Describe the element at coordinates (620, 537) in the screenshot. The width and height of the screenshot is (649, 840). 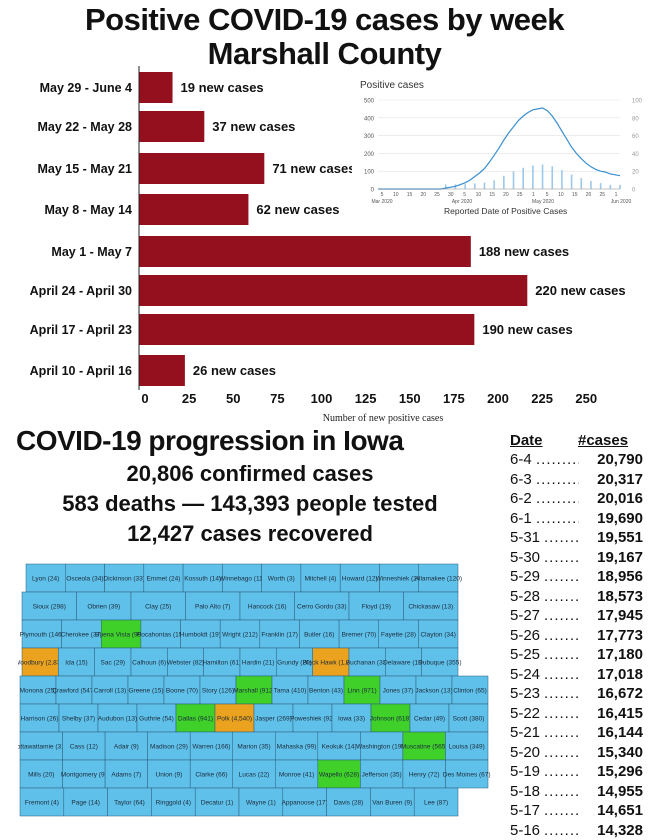
I see `row-cases: 19,551` at that location.